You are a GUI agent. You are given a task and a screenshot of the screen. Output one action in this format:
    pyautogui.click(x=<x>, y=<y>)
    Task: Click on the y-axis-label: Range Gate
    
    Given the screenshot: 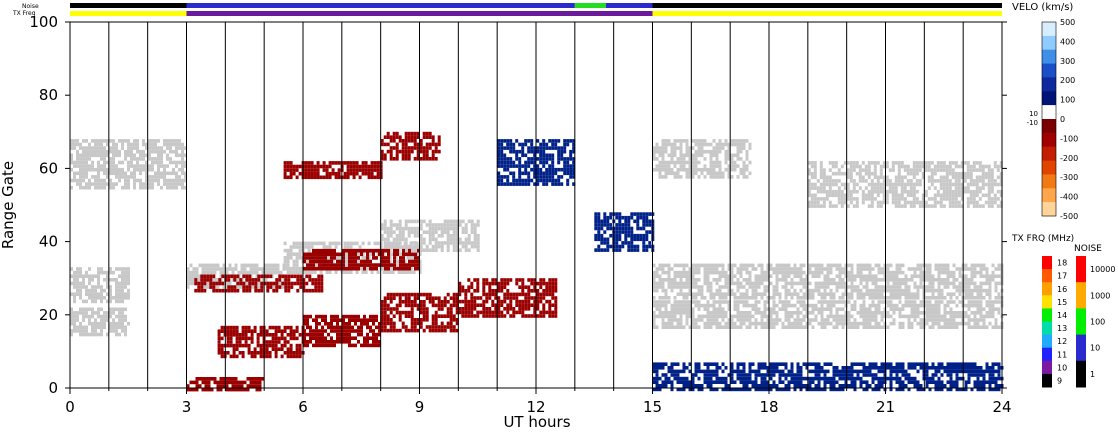 What is the action you would take?
    pyautogui.click(x=8, y=205)
    